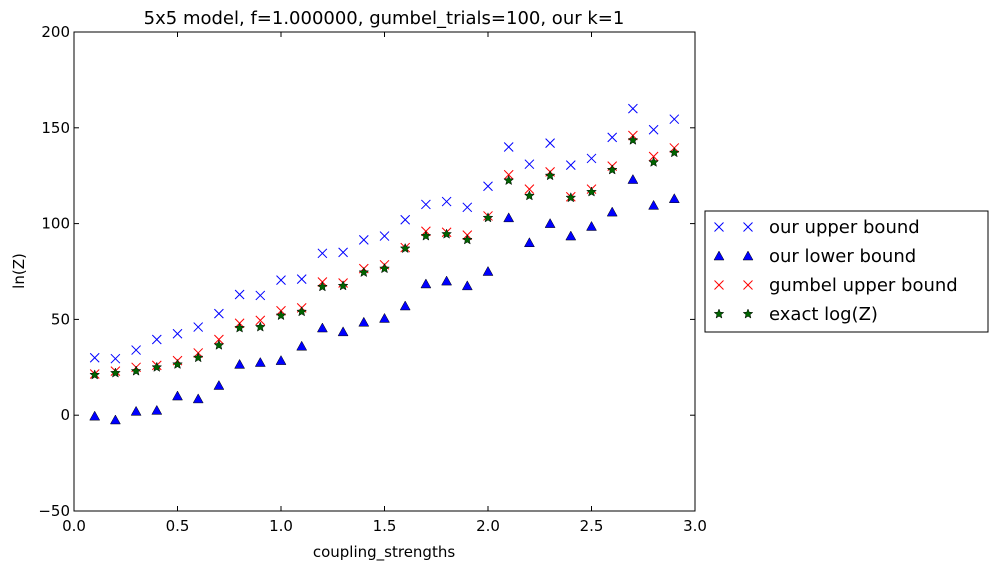 Image resolution: width=998 pixels, height=570 pixels. Describe the element at coordinates (178, 526) in the screenshot. I see `x-tick-label: 0.5` at that location.